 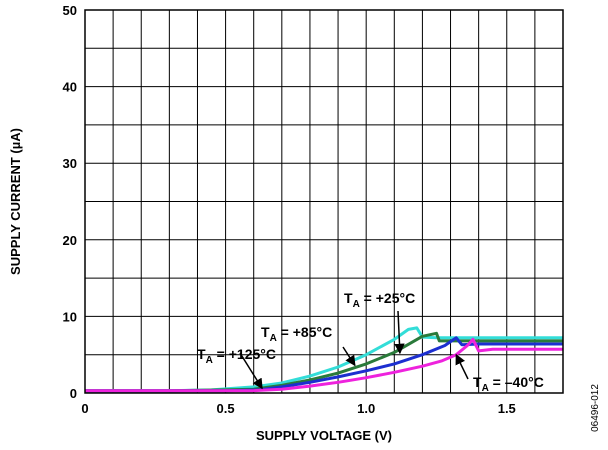 What do you see at coordinates (236, 356) in the screenshot?
I see `series-label: TA = +125°C` at bounding box center [236, 356].